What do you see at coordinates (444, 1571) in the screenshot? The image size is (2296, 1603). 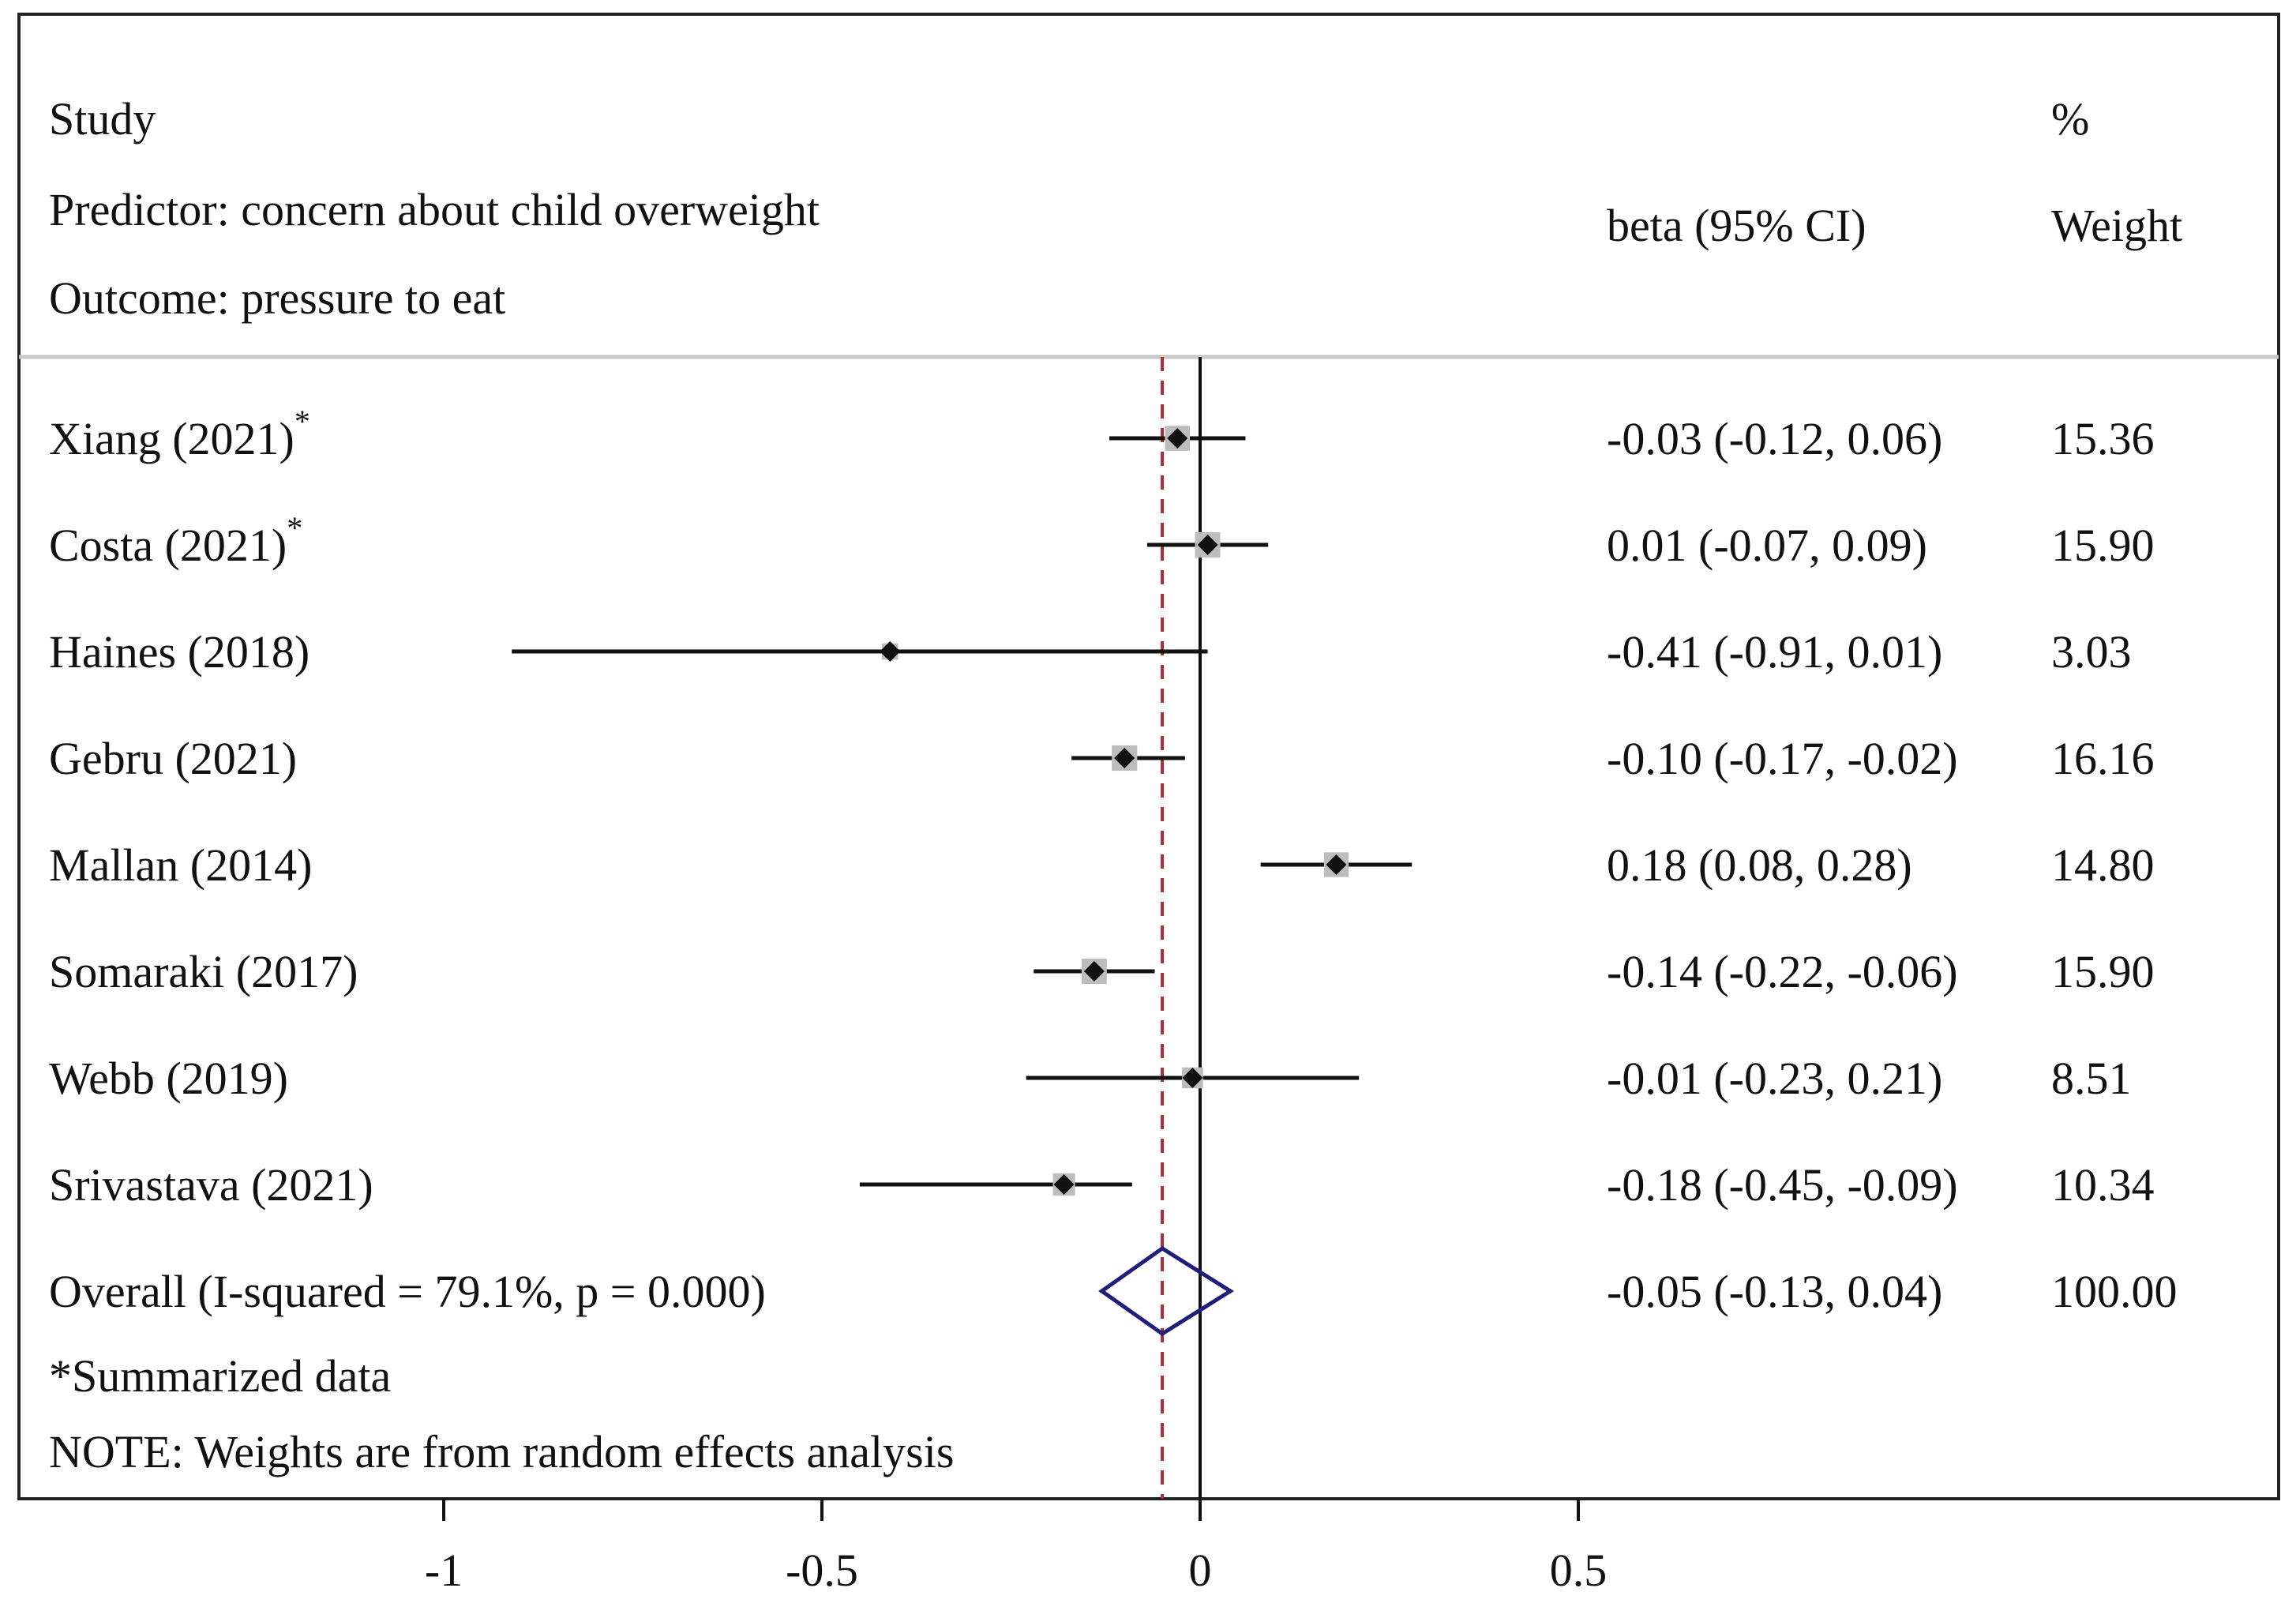 I see `x-tick-label: -1` at bounding box center [444, 1571].